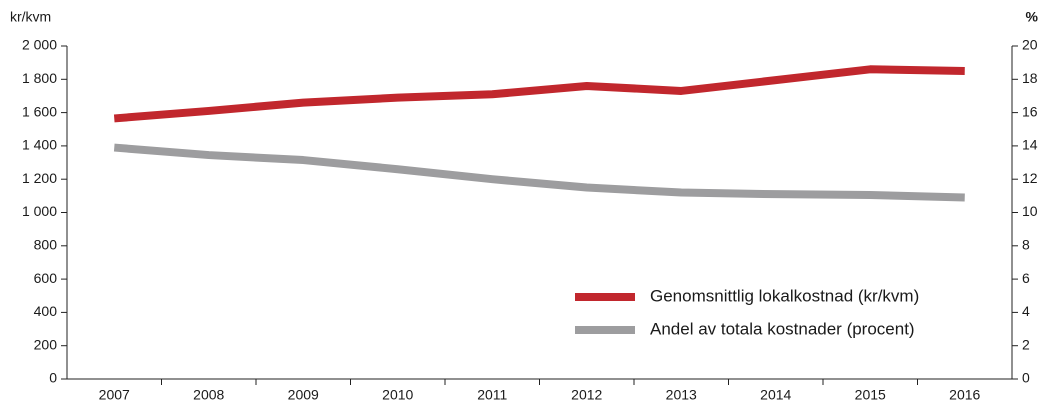  What do you see at coordinates (782, 328) in the screenshot?
I see `legend-label: Andel av totala kostnader (procent)` at bounding box center [782, 328].